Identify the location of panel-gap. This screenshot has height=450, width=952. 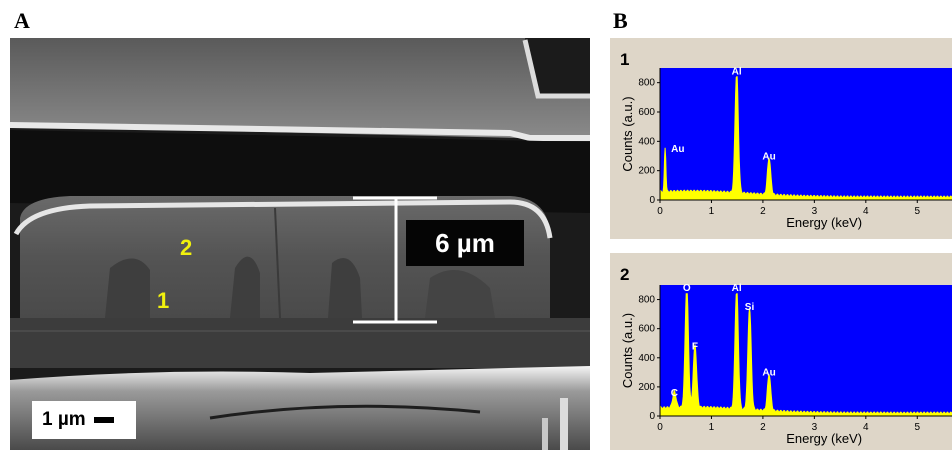
(781, 246).